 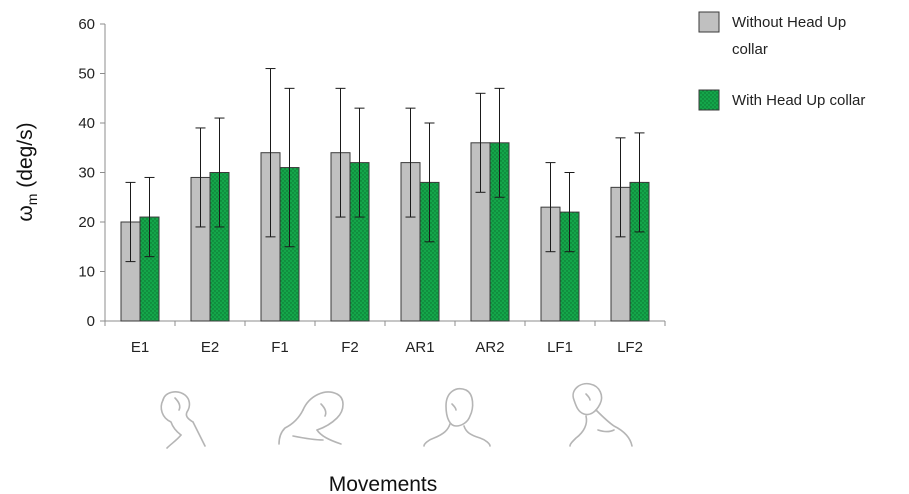 What do you see at coordinates (280, 347) in the screenshot?
I see `x-tick-label: F1` at bounding box center [280, 347].